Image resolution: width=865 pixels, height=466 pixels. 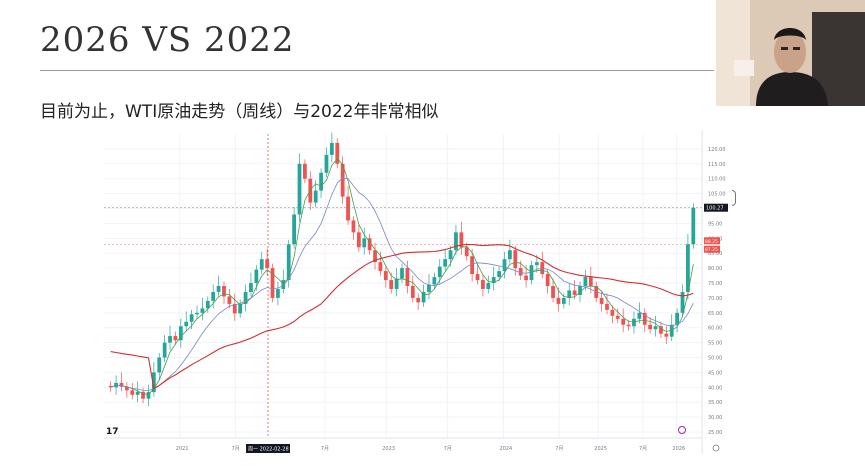 What do you see at coordinates (112, 432) in the screenshot?
I see `tradingview-logo: 17` at bounding box center [112, 432].